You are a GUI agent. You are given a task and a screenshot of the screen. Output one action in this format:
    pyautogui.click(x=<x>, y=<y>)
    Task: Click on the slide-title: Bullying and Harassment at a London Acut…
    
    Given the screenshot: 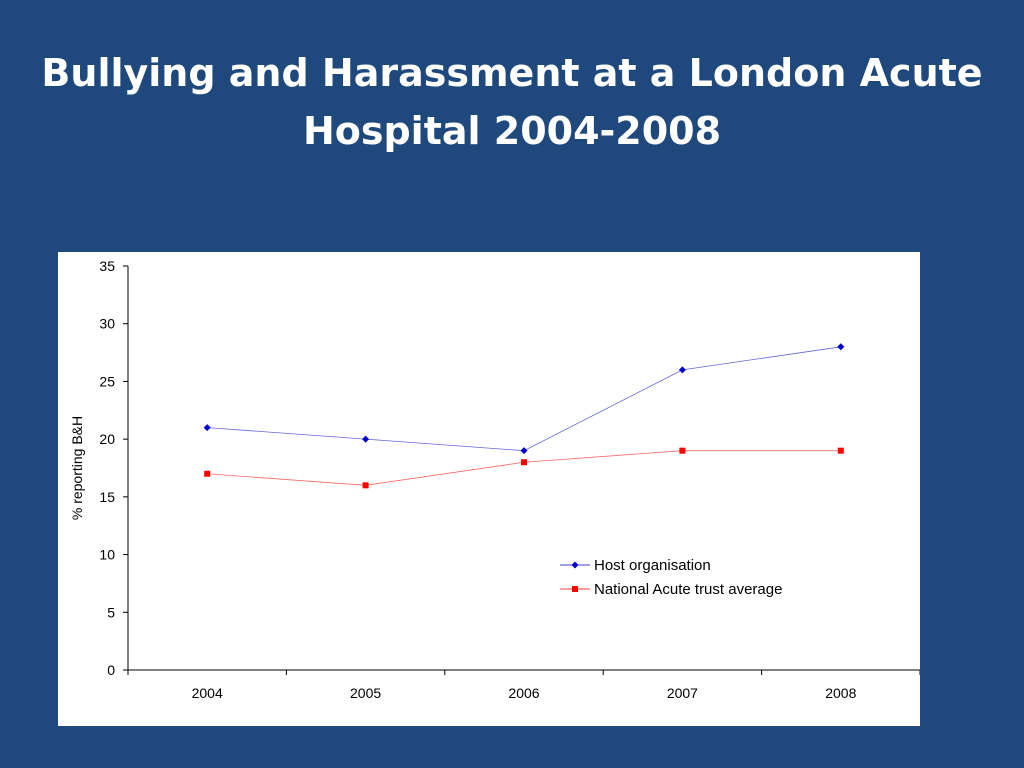 What is the action you would take?
    pyautogui.click(x=512, y=102)
    